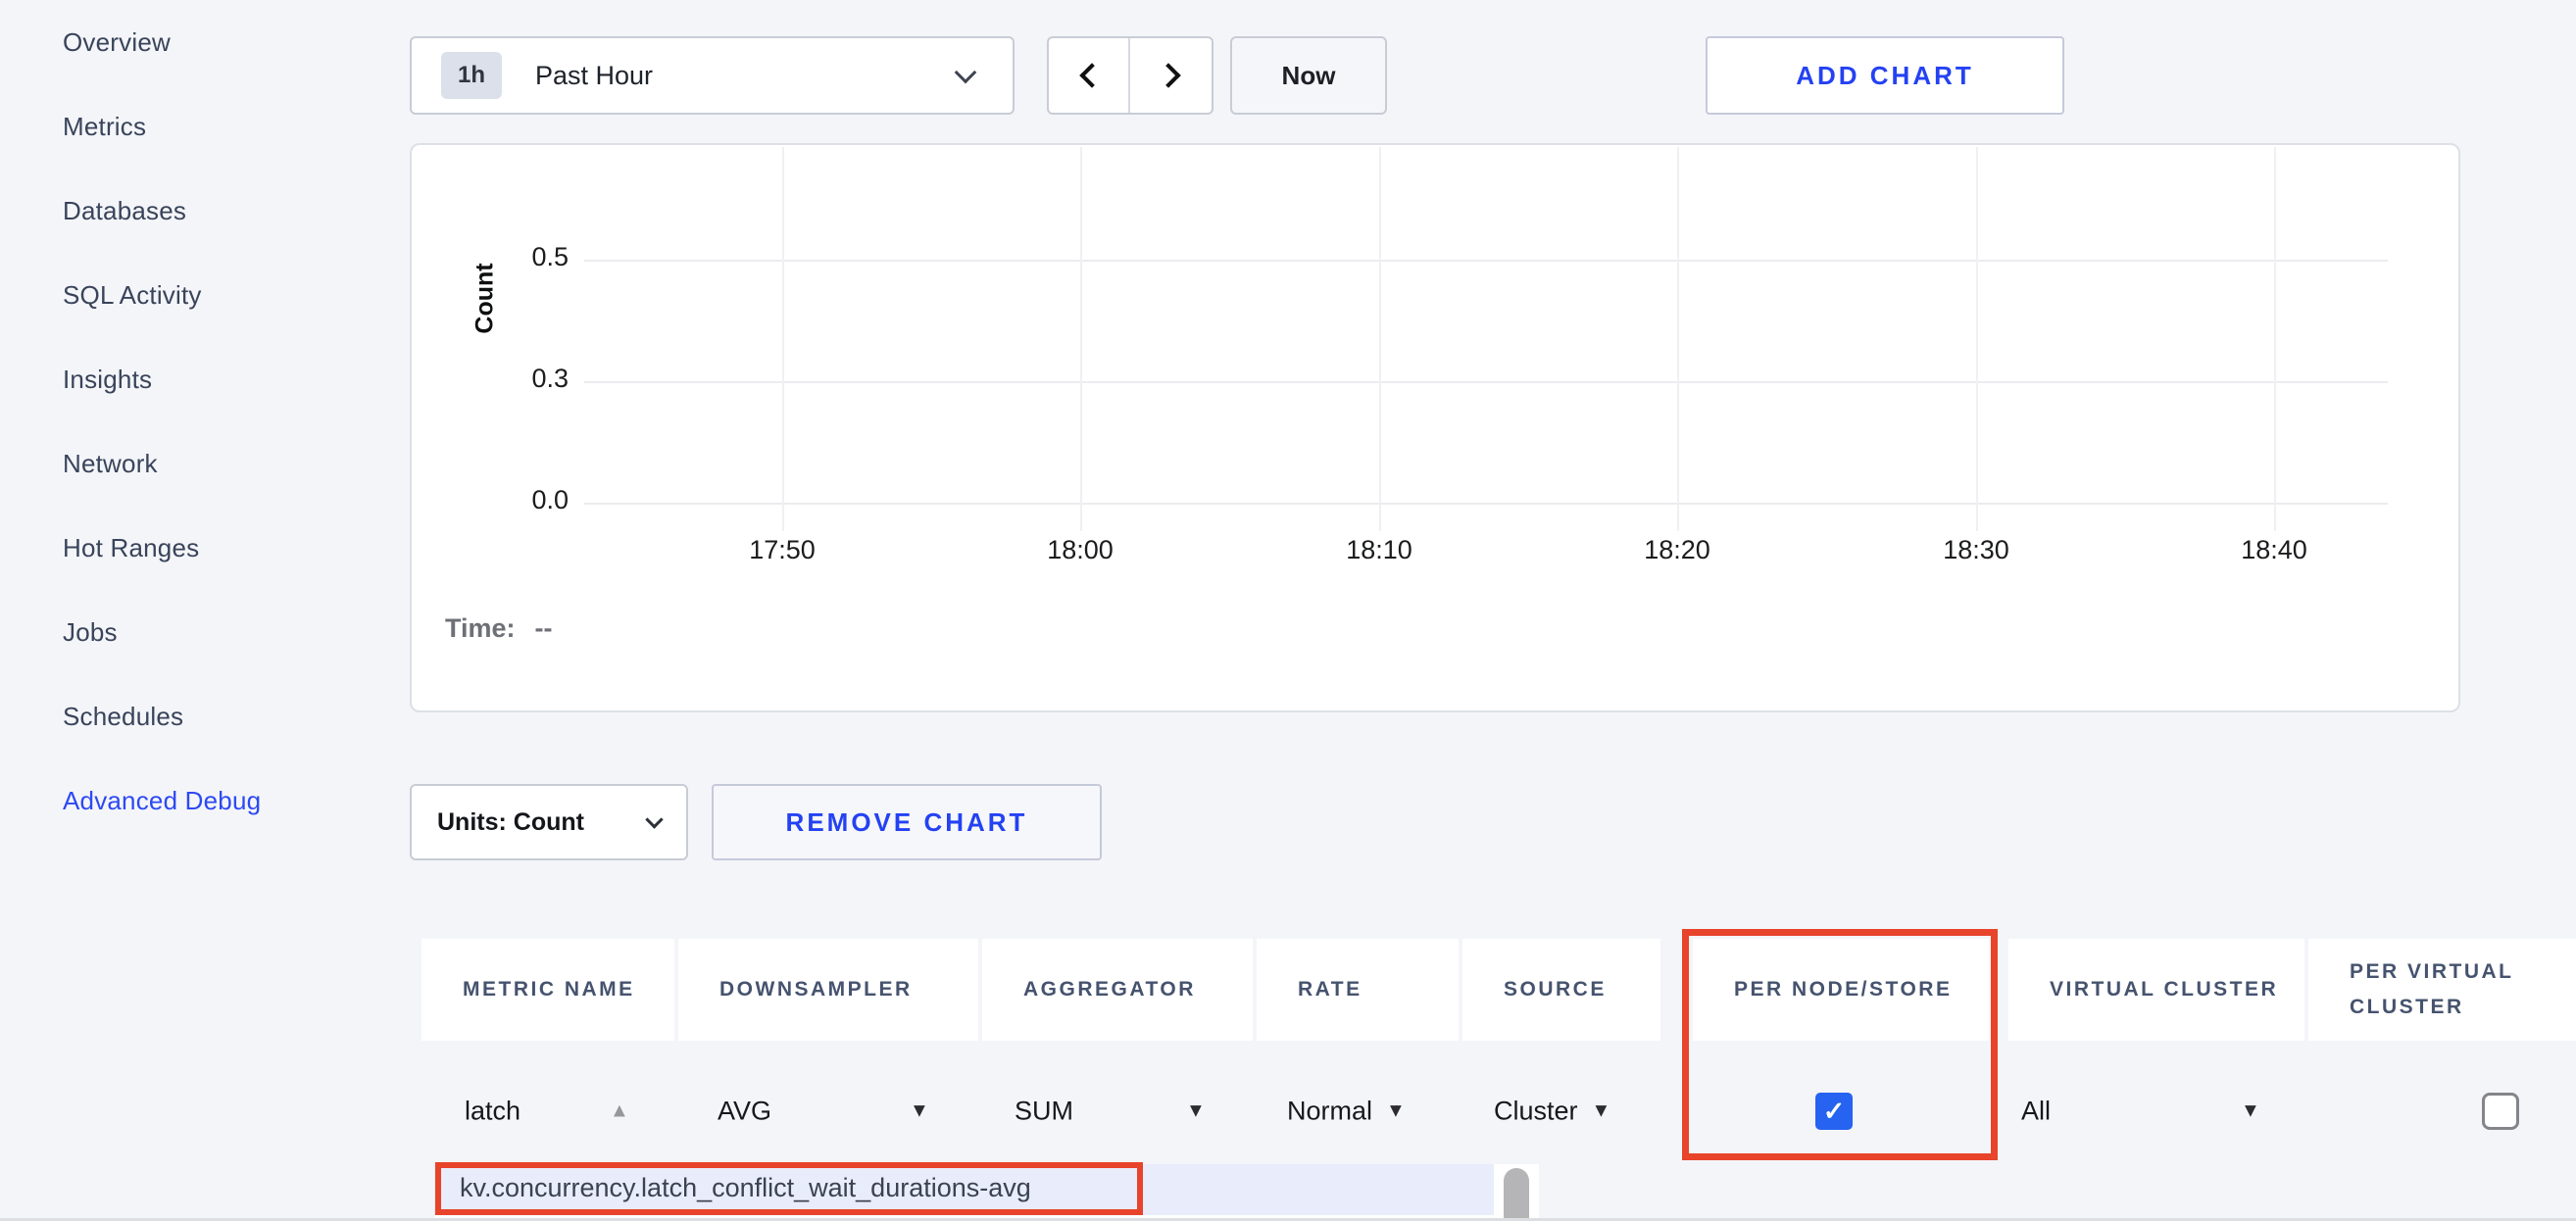 The image size is (2576, 1221). What do you see at coordinates (550, 256) in the screenshot?
I see `y-tick-label: 0.5` at bounding box center [550, 256].